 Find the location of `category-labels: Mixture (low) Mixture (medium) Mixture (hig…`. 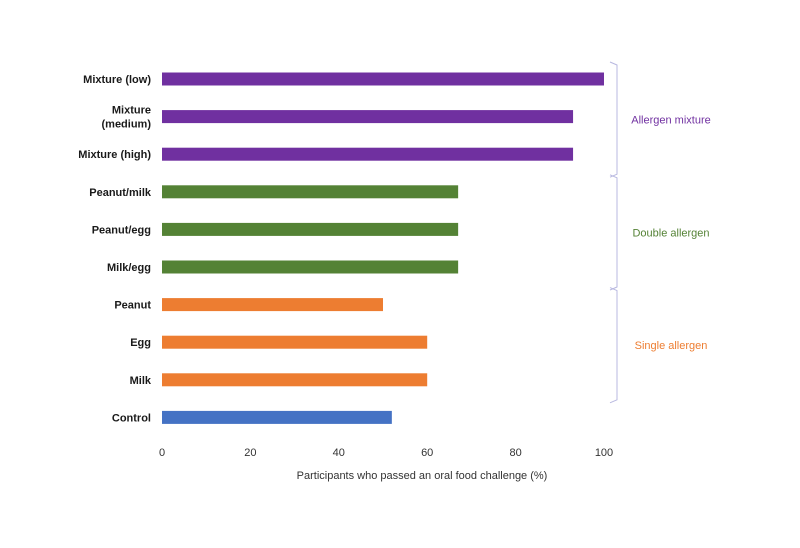

category-labels: Mixture (low) Mixture (medium) Mixture (hig… is located at coordinates (115, 249).